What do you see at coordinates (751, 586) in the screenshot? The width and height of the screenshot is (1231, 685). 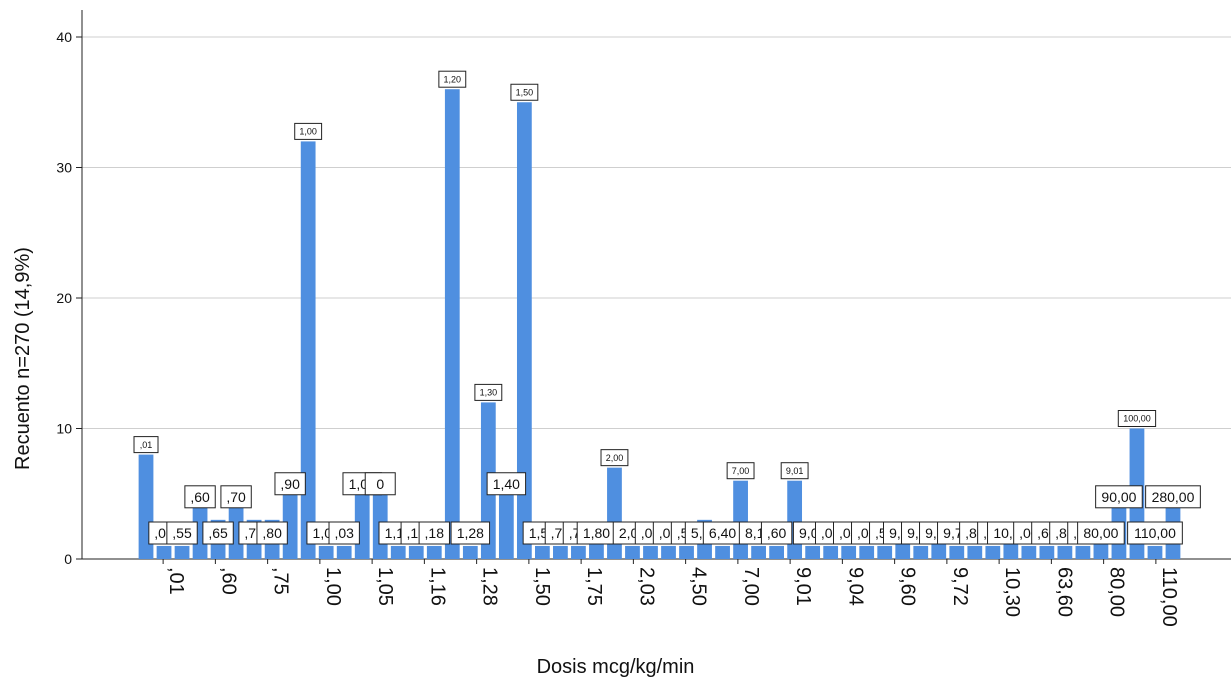 I see `x-tick-label: 7,00` at bounding box center [751, 586].